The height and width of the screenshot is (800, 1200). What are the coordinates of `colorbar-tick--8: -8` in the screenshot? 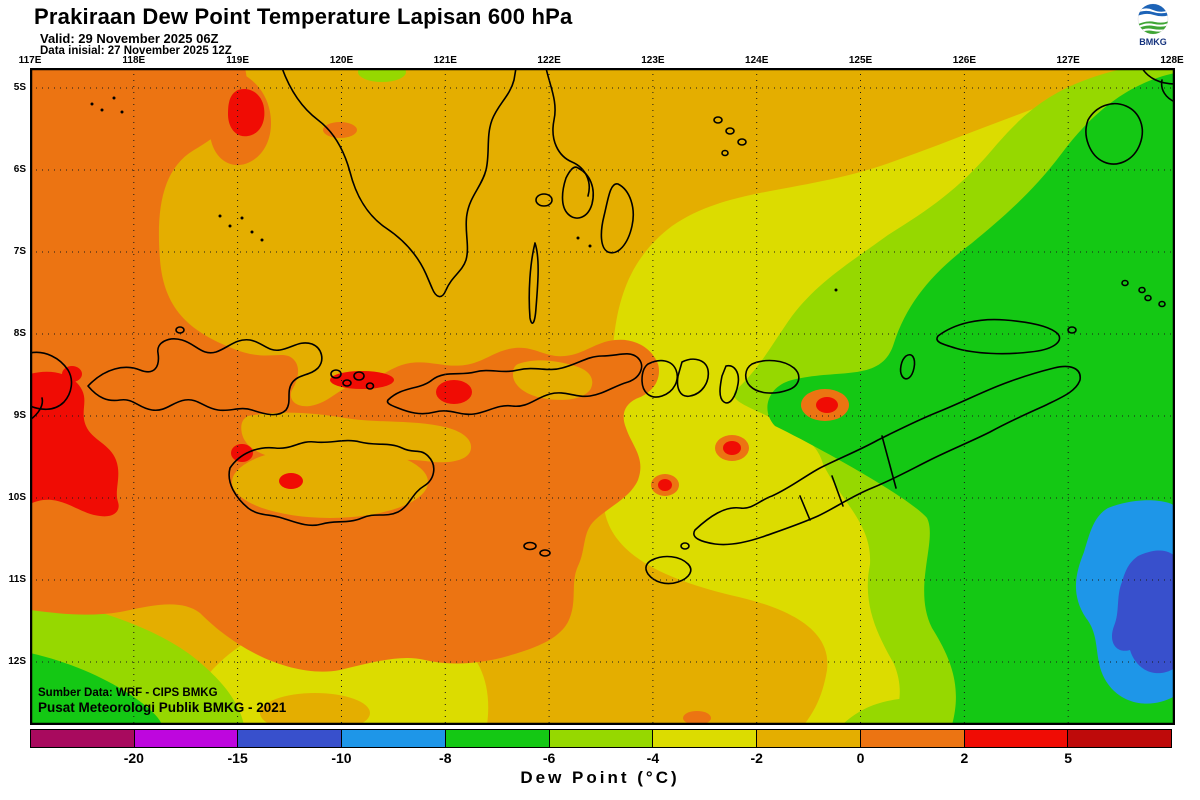 It's located at (445, 758).